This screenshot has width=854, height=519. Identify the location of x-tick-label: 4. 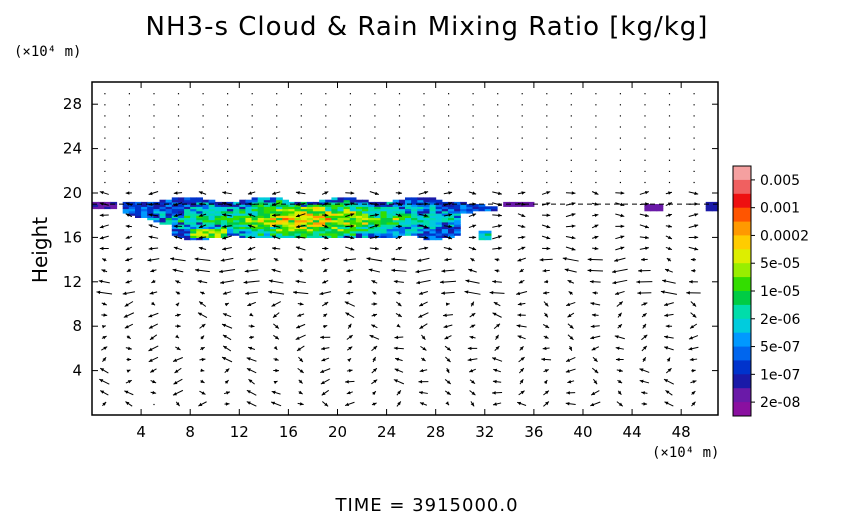
(141, 432).